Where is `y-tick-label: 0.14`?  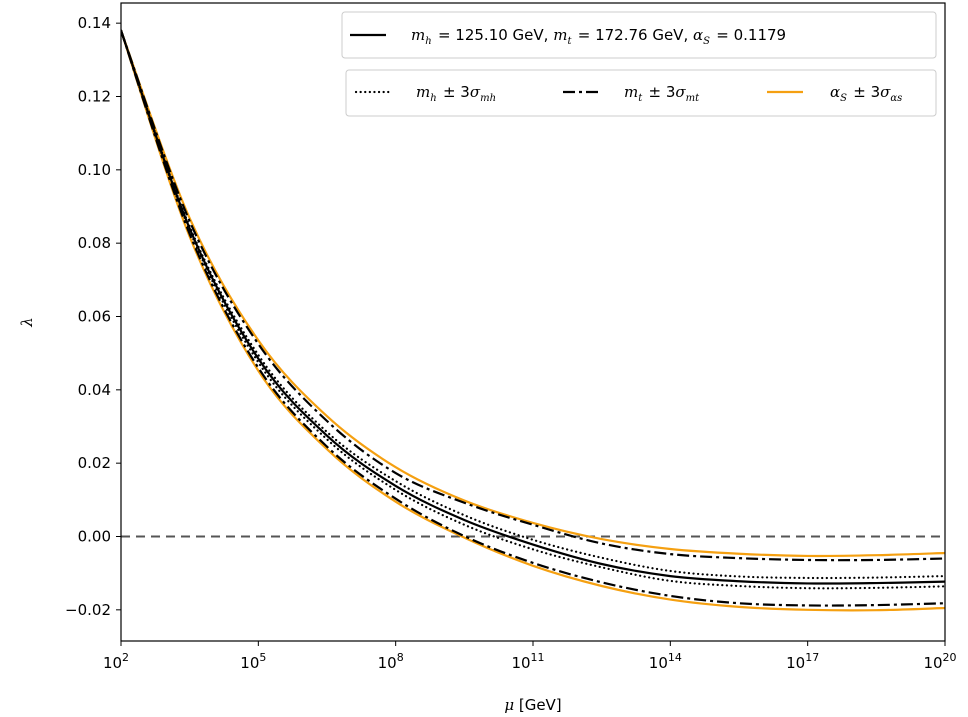 y-tick-label: 0.14 is located at coordinates (94, 23).